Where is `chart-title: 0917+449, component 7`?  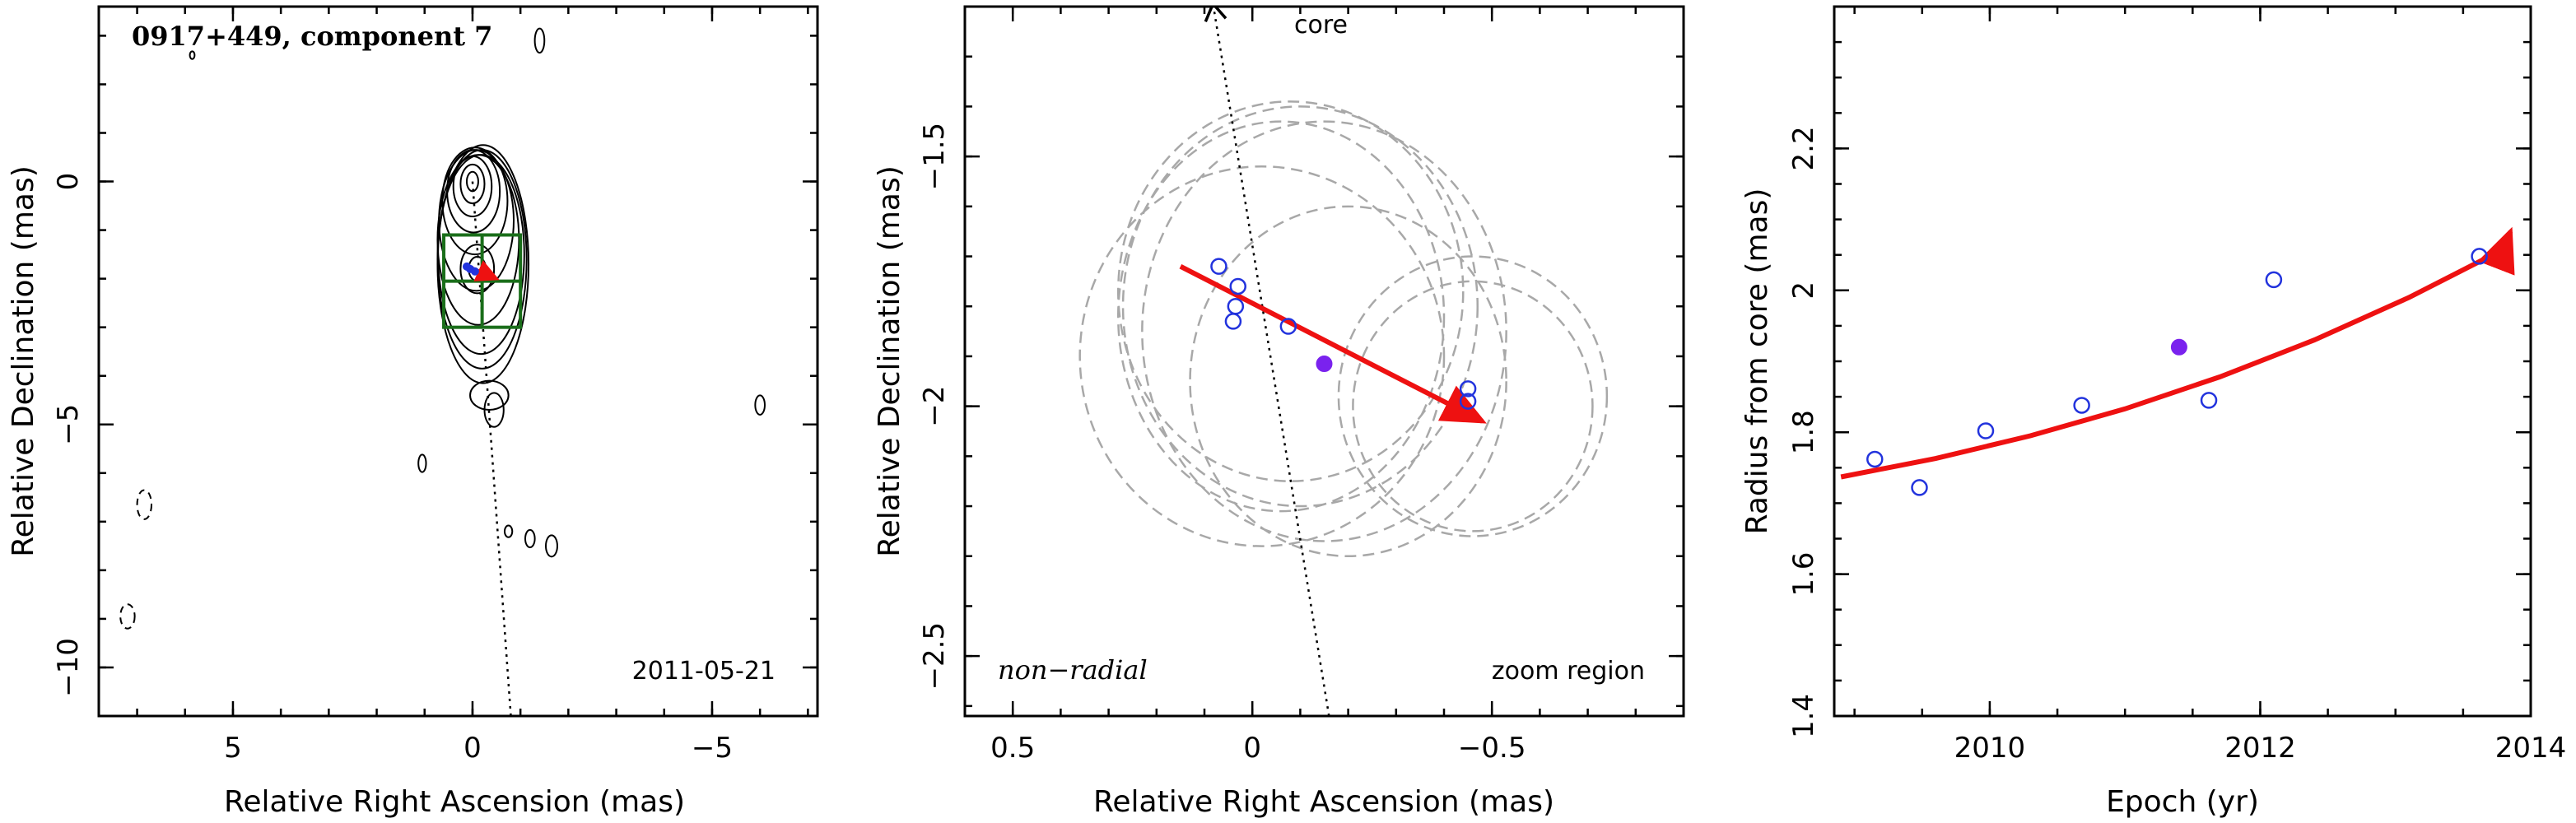 chart-title: 0917+449, component 7 is located at coordinates (312, 36).